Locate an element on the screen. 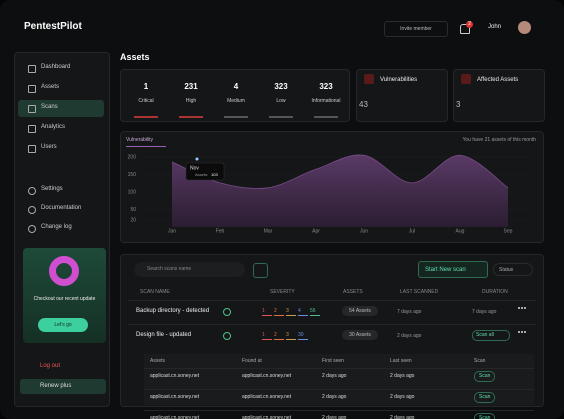 This screenshot has height=419, width=564. nav-item: Scans is located at coordinates (49, 107).